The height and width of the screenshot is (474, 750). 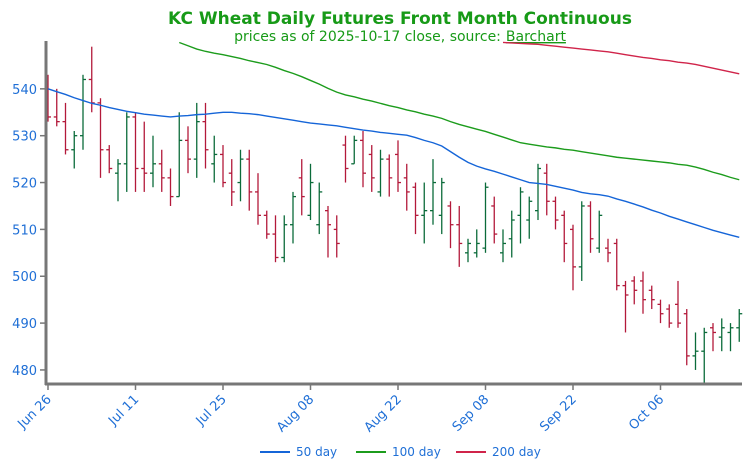 What do you see at coordinates (24, 324) in the screenshot?
I see `y-tick-label: 490` at bounding box center [24, 324].